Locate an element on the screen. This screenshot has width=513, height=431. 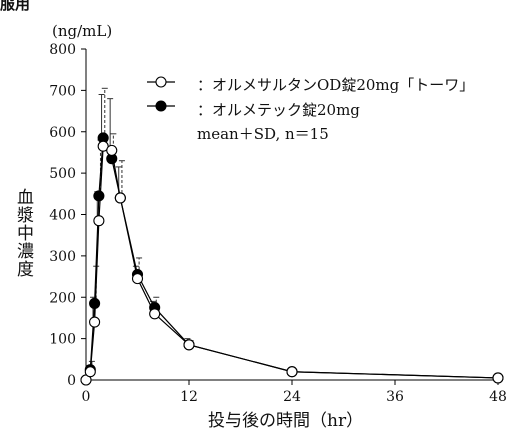
legend-note: mean＋SD, n＝15 is located at coordinates (263, 134).